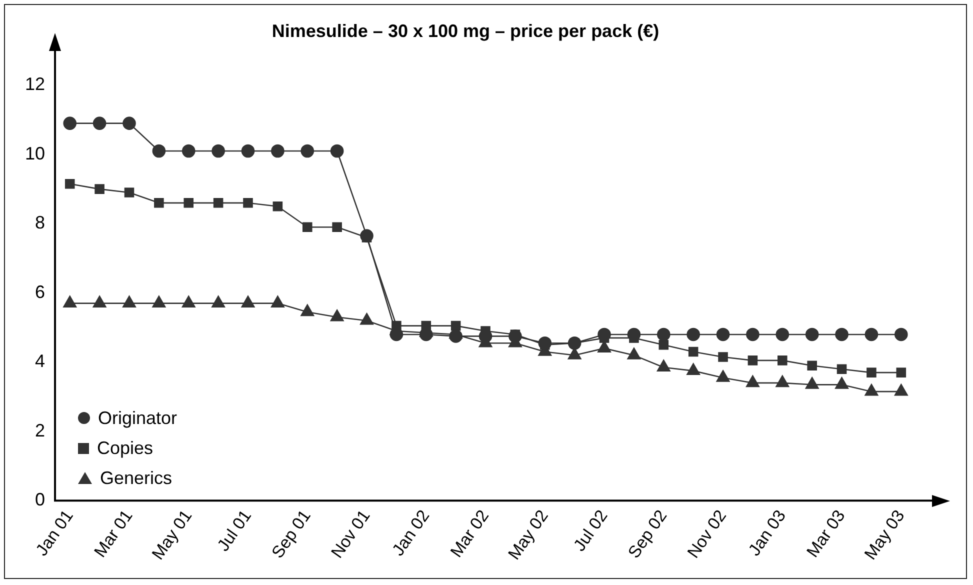 Image resolution: width=973 pixels, height=585 pixels. I want to click on y-tick-label: 8, so click(40, 222).